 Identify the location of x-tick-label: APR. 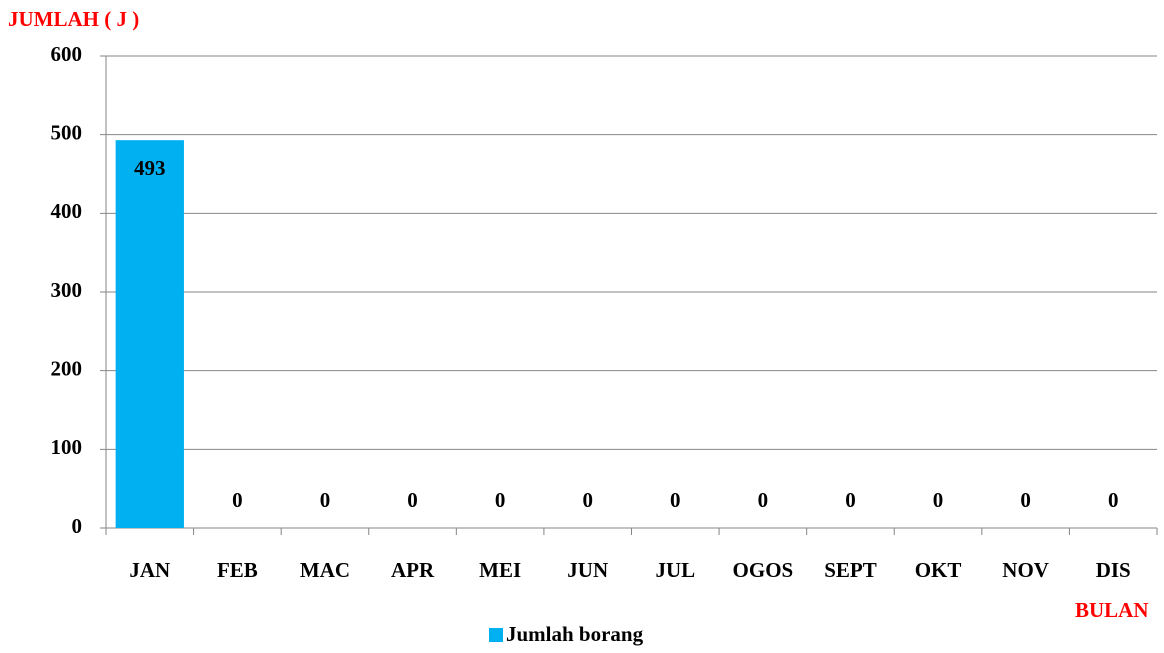
(413, 570).